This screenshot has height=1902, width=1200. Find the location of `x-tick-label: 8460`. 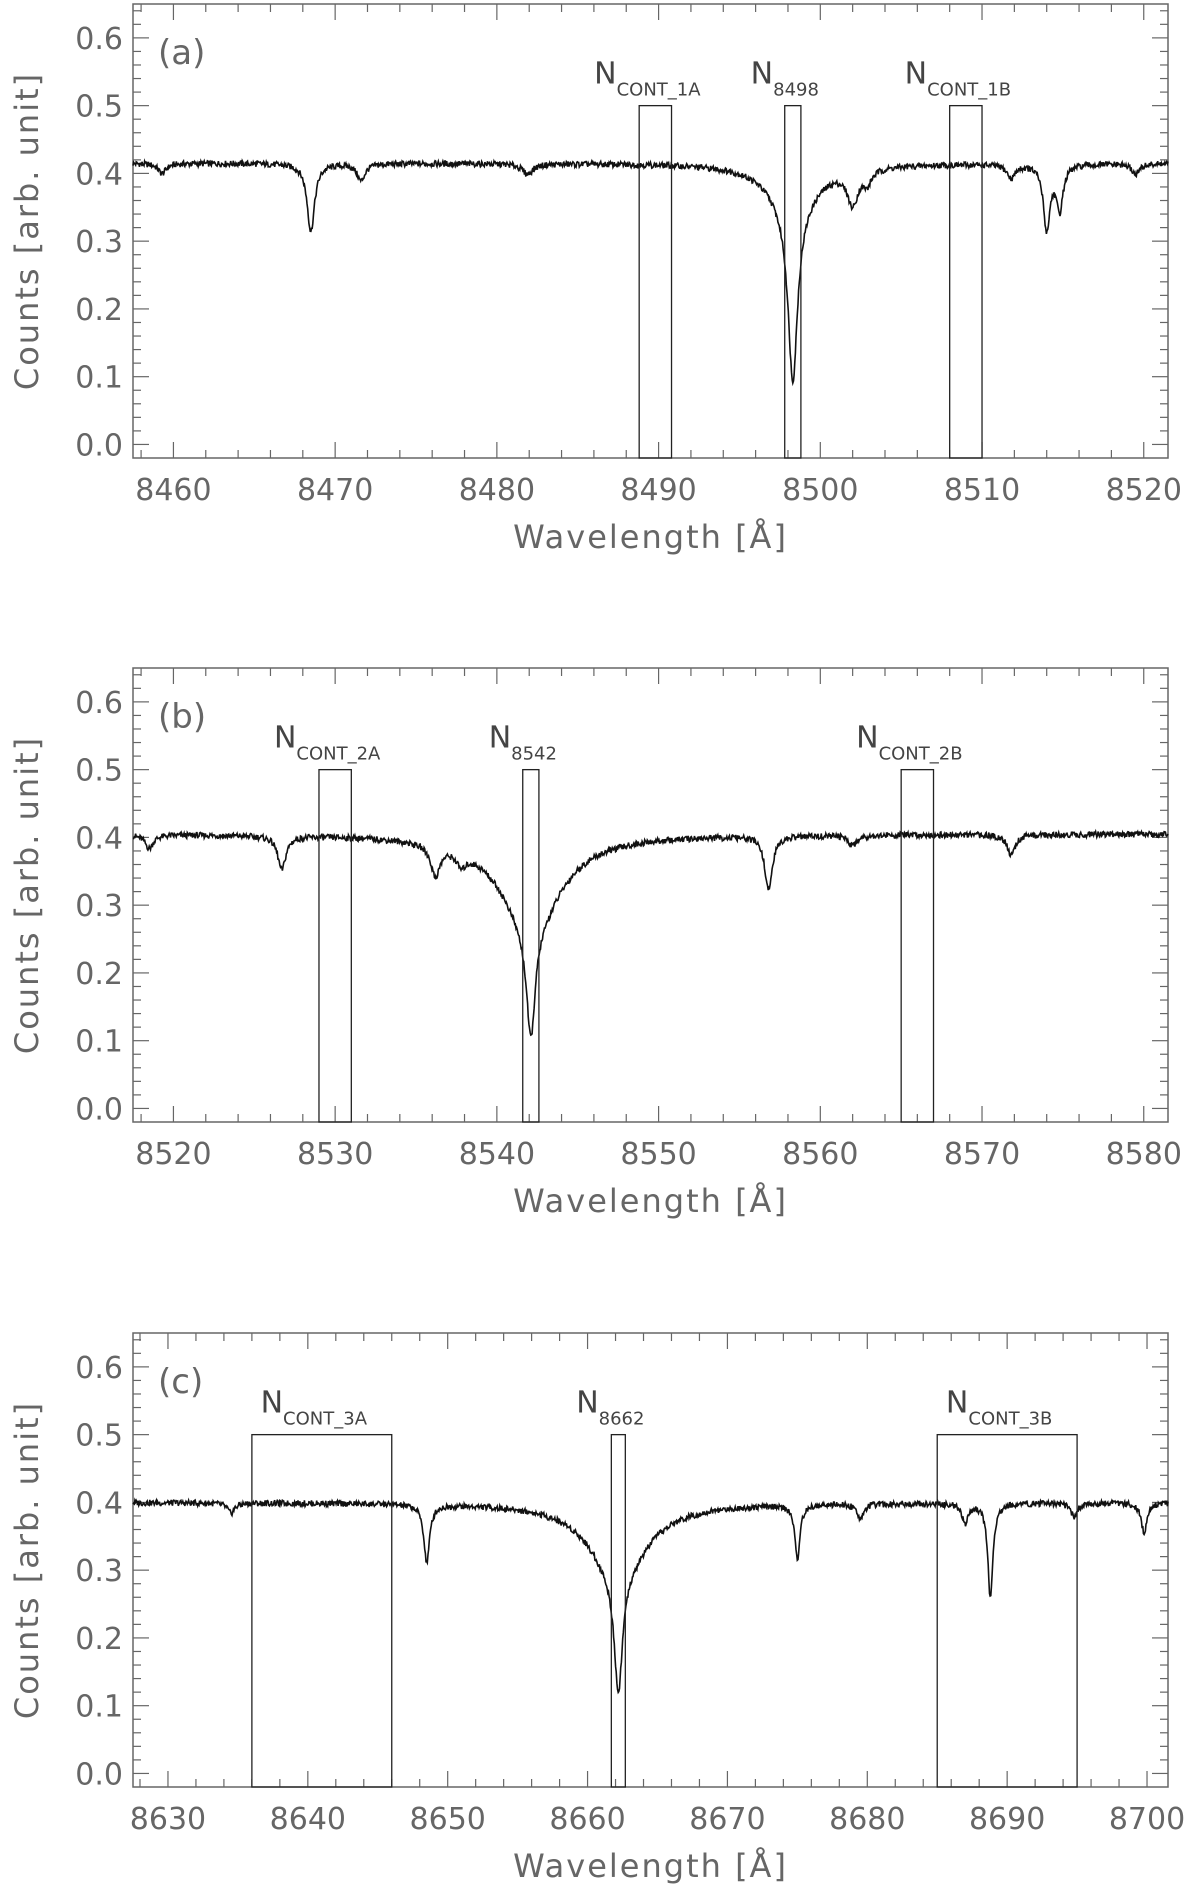

x-tick-label: 8460 is located at coordinates (173, 490).